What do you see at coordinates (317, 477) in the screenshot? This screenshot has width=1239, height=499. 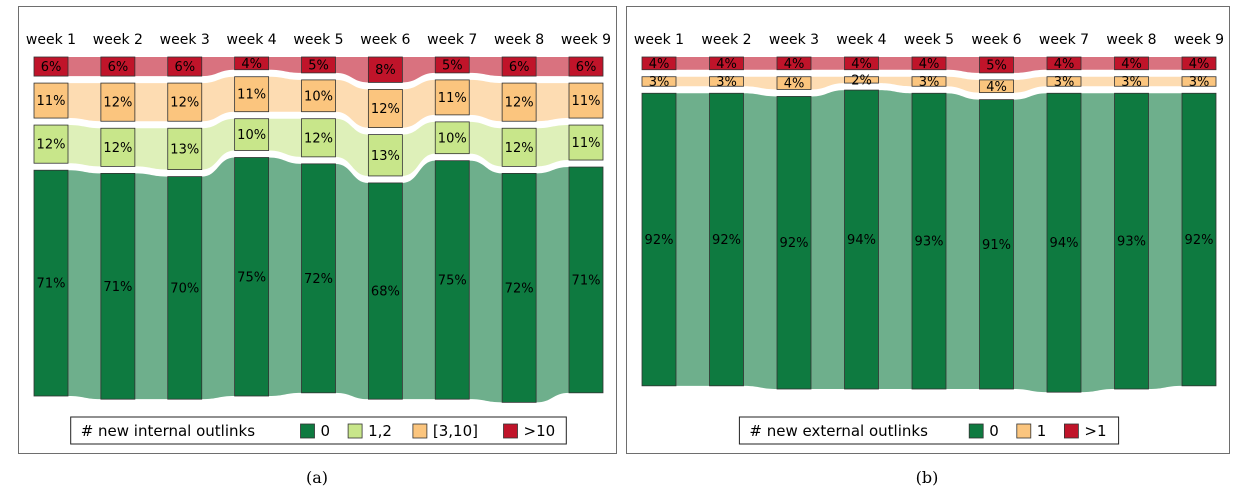 I see `caption-a: (a)` at bounding box center [317, 477].